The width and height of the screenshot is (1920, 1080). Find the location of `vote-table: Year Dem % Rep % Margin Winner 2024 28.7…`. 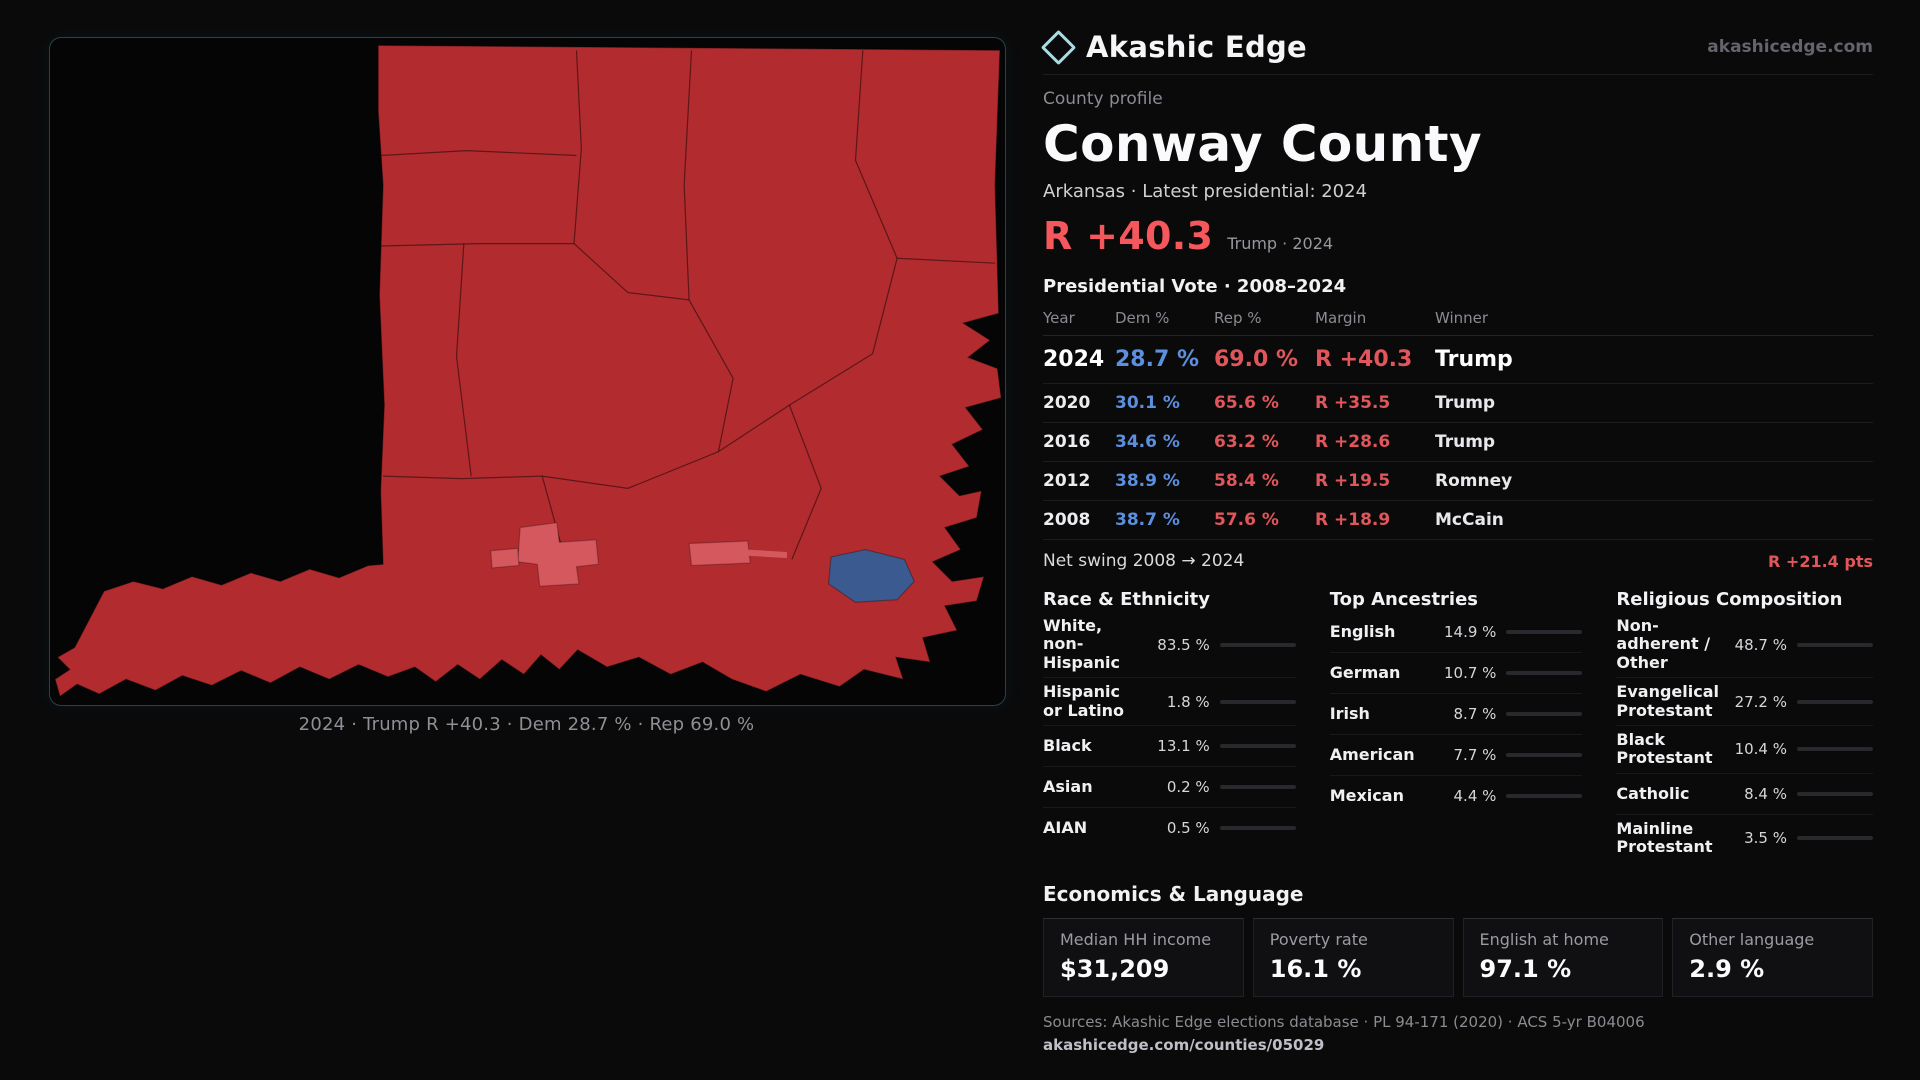

vote-table: Year Dem % Rep % Margin Winner 2024 28.7… is located at coordinates (1458, 424).